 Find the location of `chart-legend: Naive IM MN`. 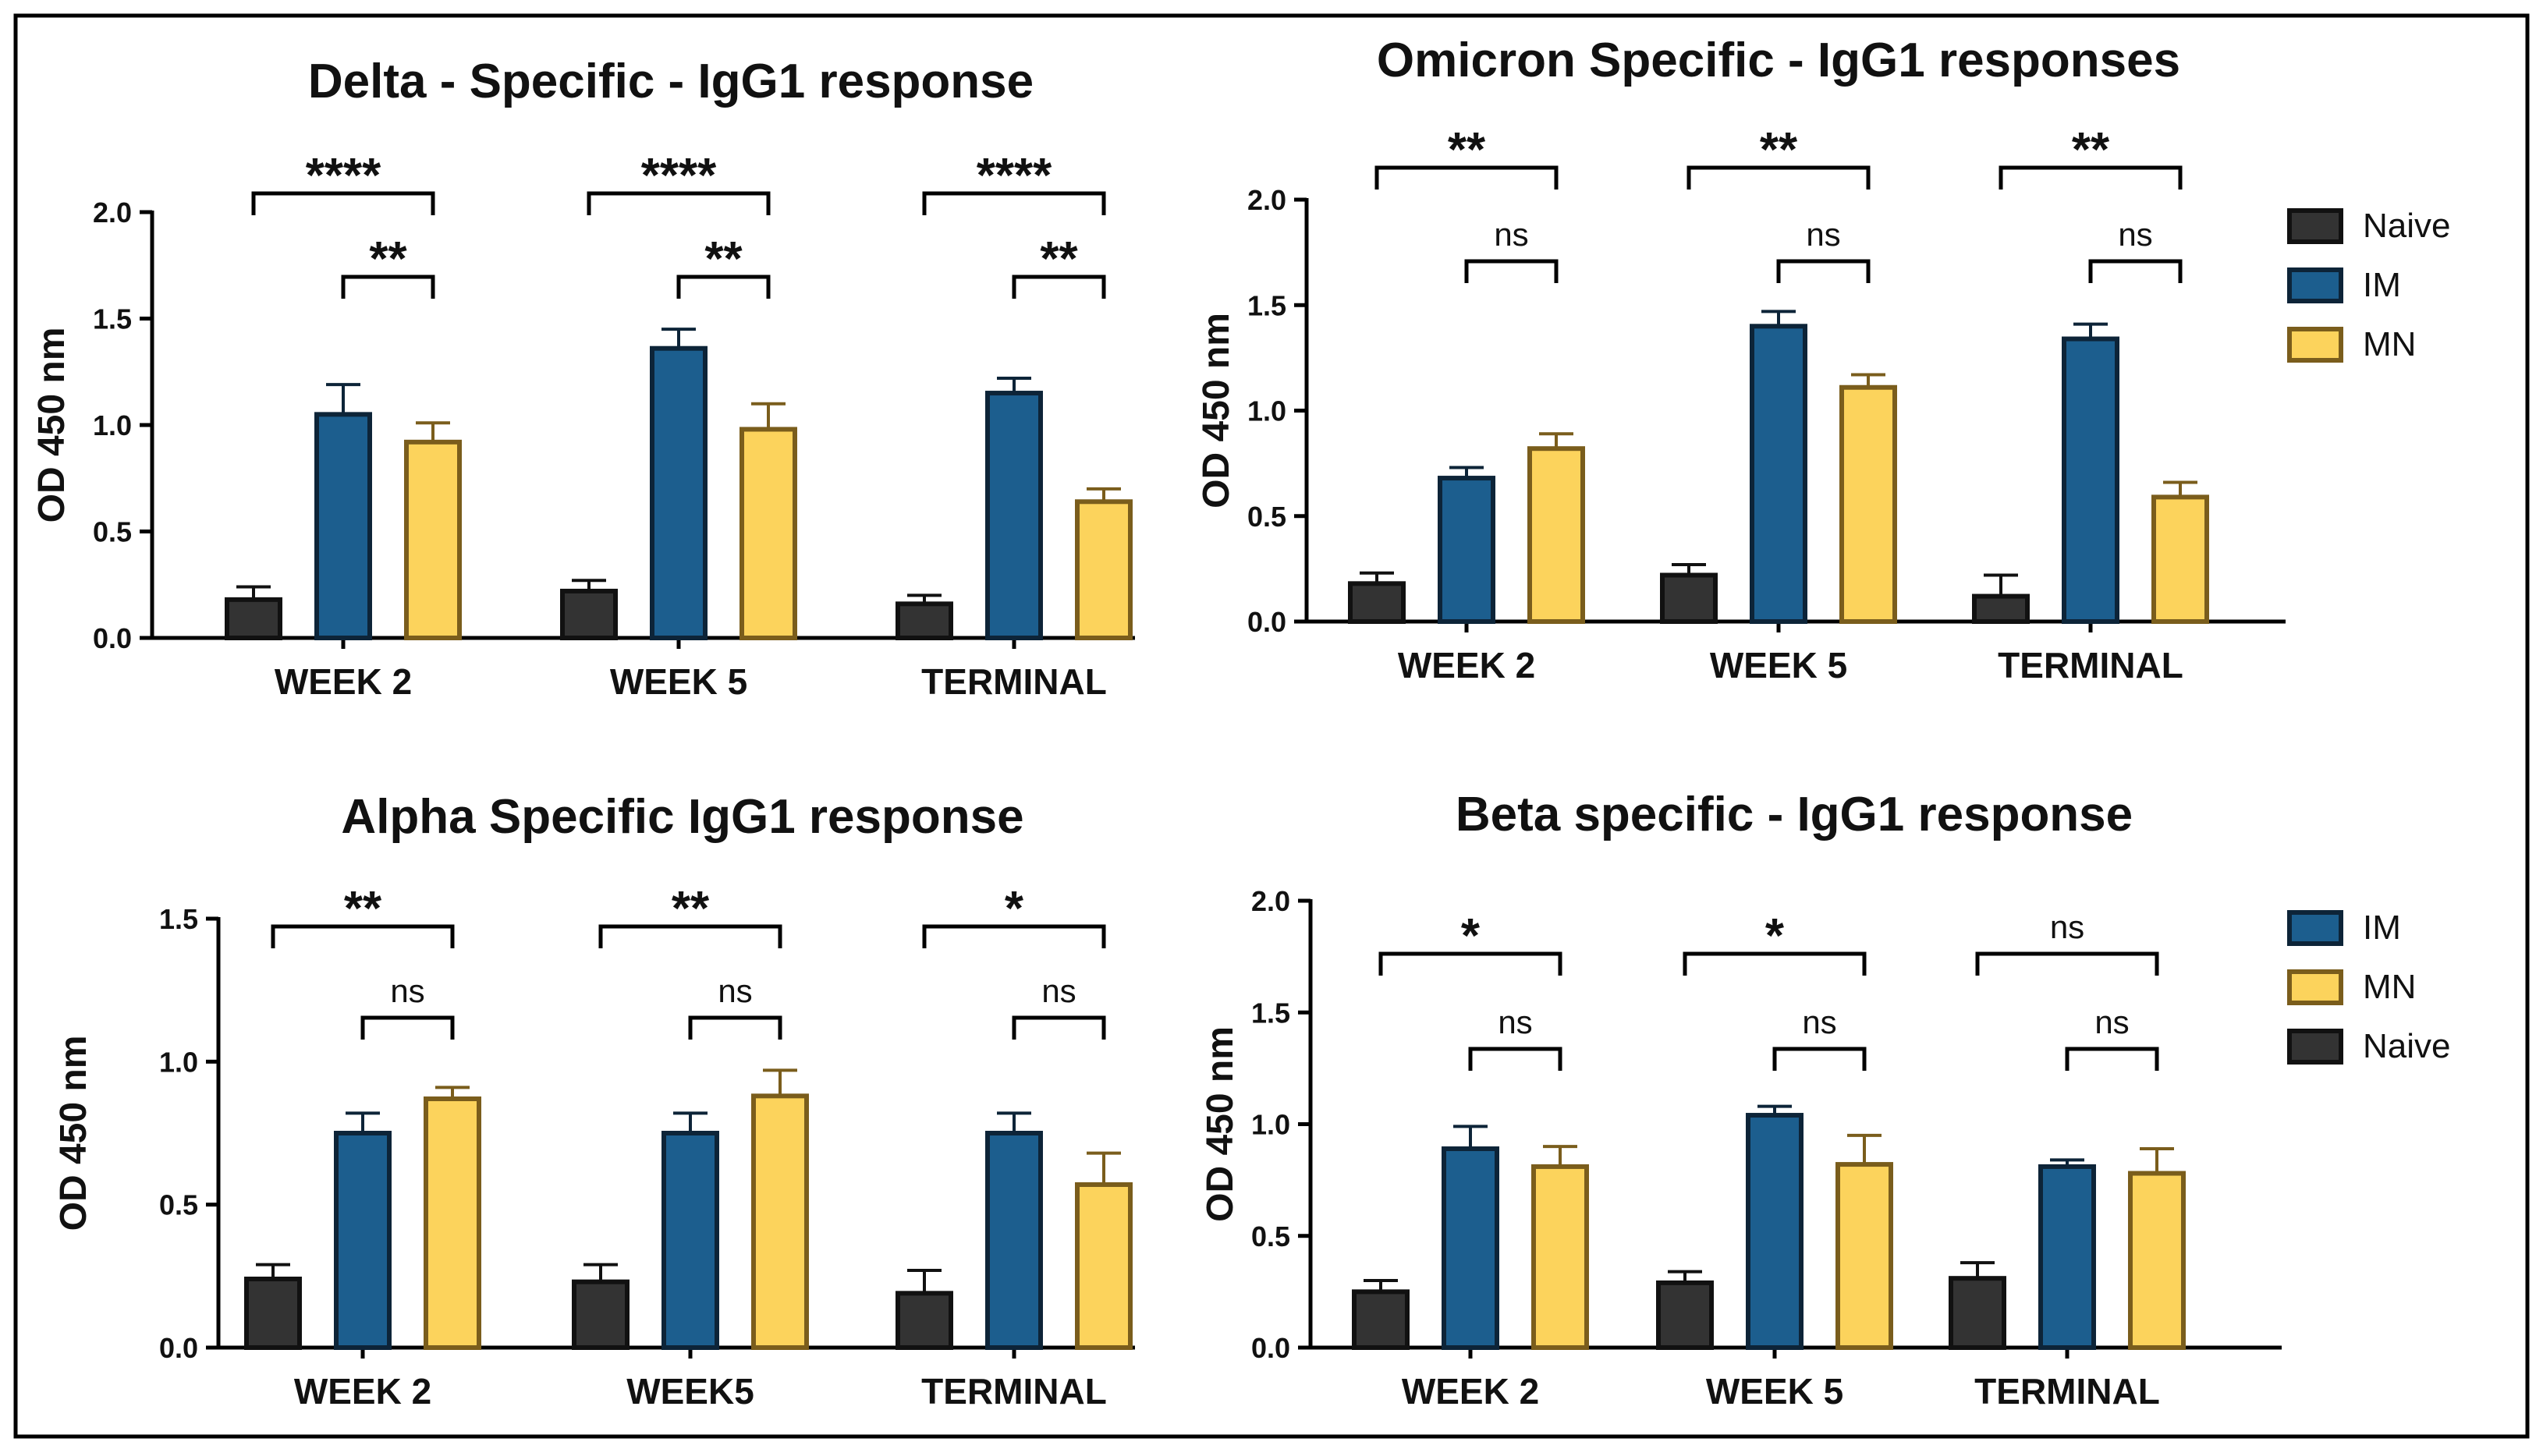

chart-legend: Naive IM MN is located at coordinates (2369, 285).